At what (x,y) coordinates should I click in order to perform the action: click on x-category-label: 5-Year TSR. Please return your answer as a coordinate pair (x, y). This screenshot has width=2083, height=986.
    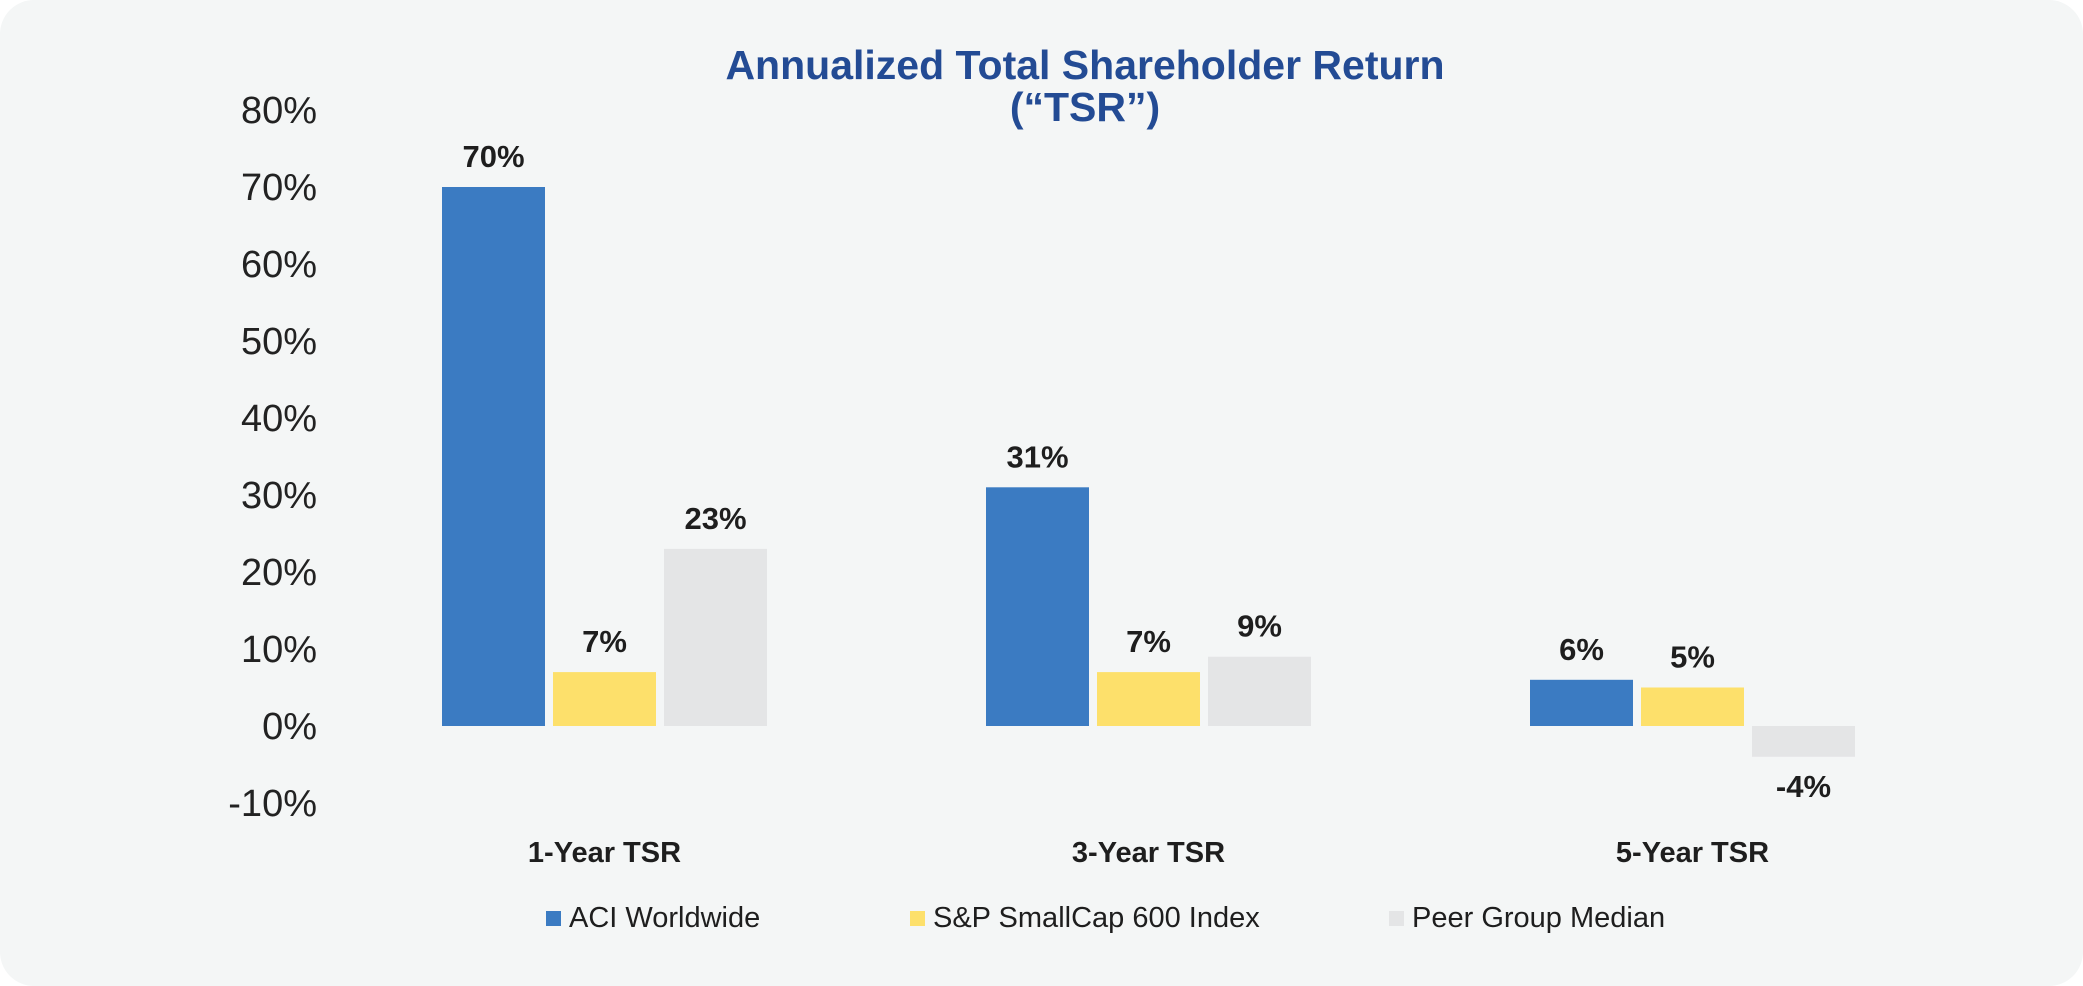
    Looking at the image, I should click on (1692, 853).